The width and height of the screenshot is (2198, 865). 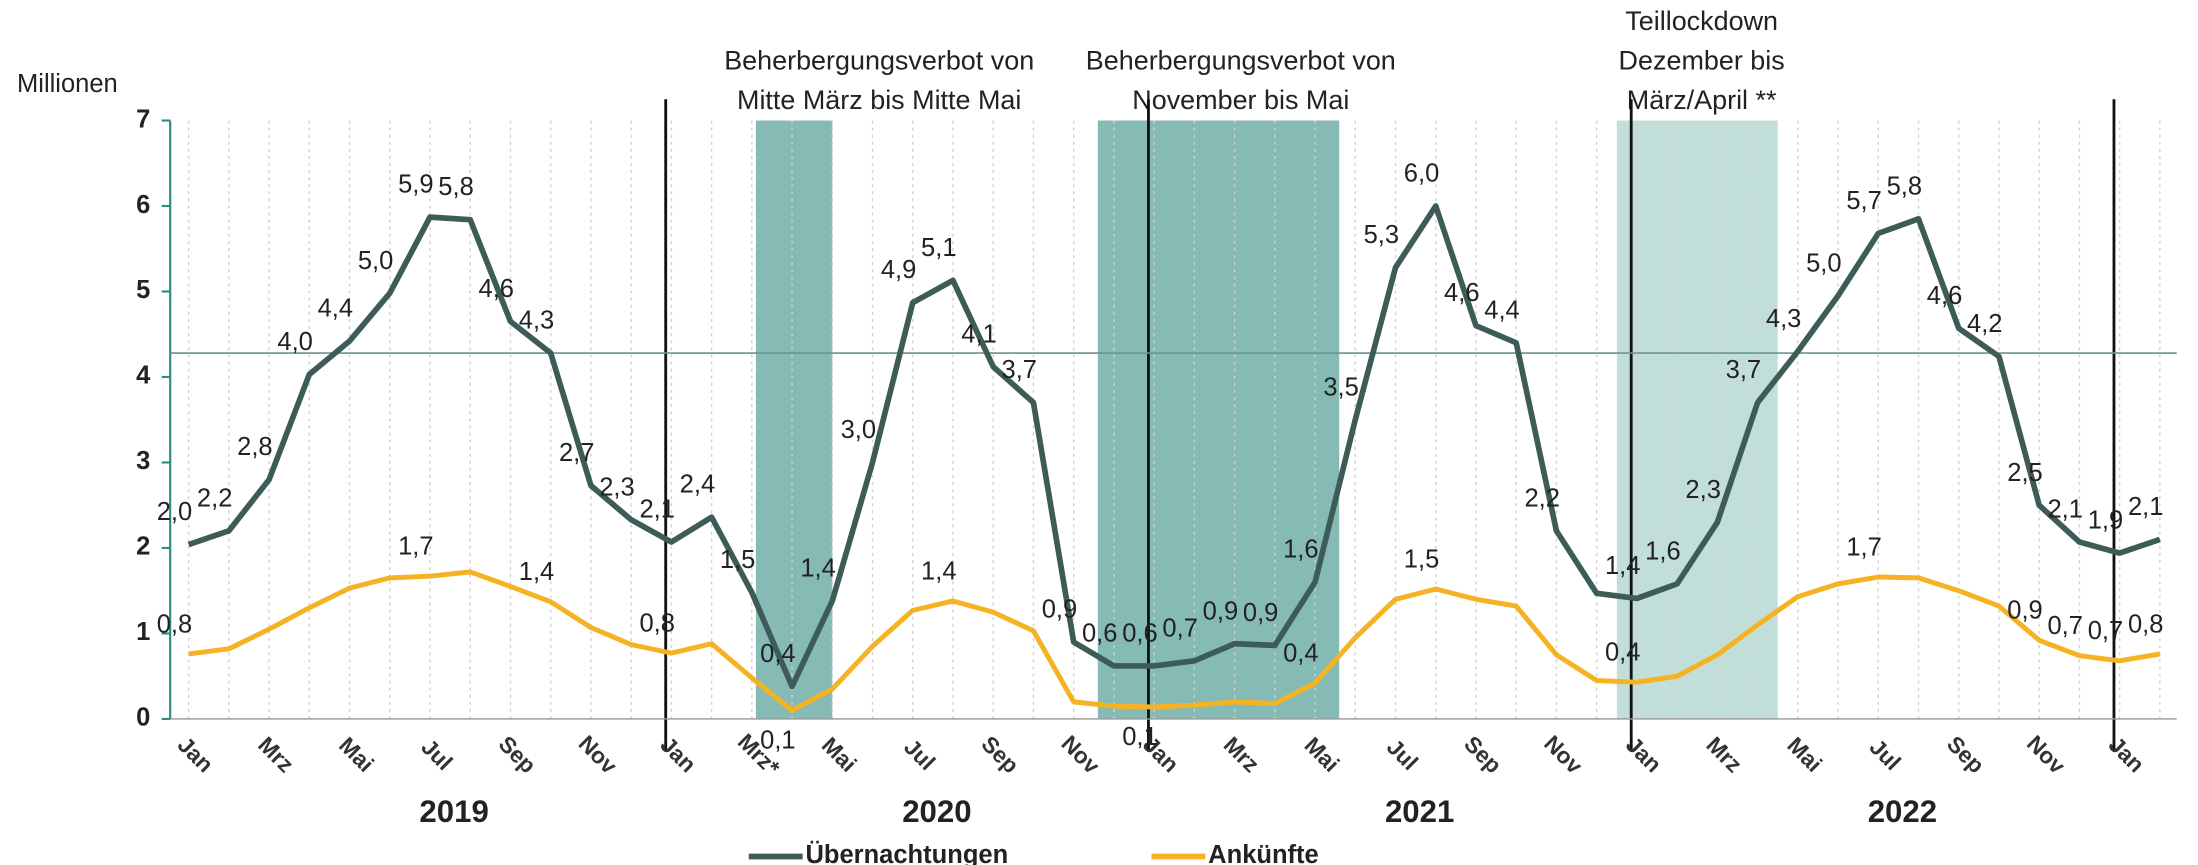 I want to click on annotation: Teillockdown, so click(x=1701, y=21).